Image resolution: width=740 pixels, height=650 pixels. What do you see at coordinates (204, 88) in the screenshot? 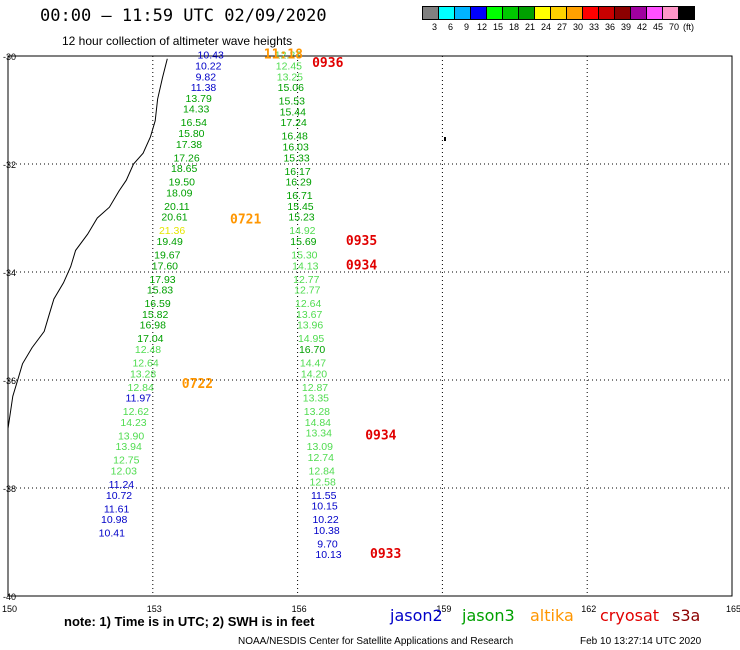
I see `swh-value: 11.38` at bounding box center [204, 88].